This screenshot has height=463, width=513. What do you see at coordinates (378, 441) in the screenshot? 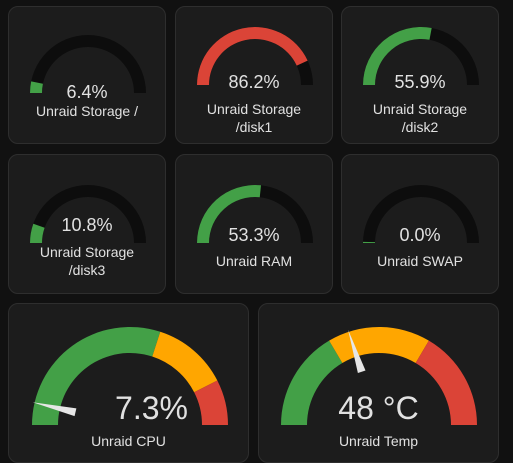
I see `gauge-label: Unraid Temp` at bounding box center [378, 441].